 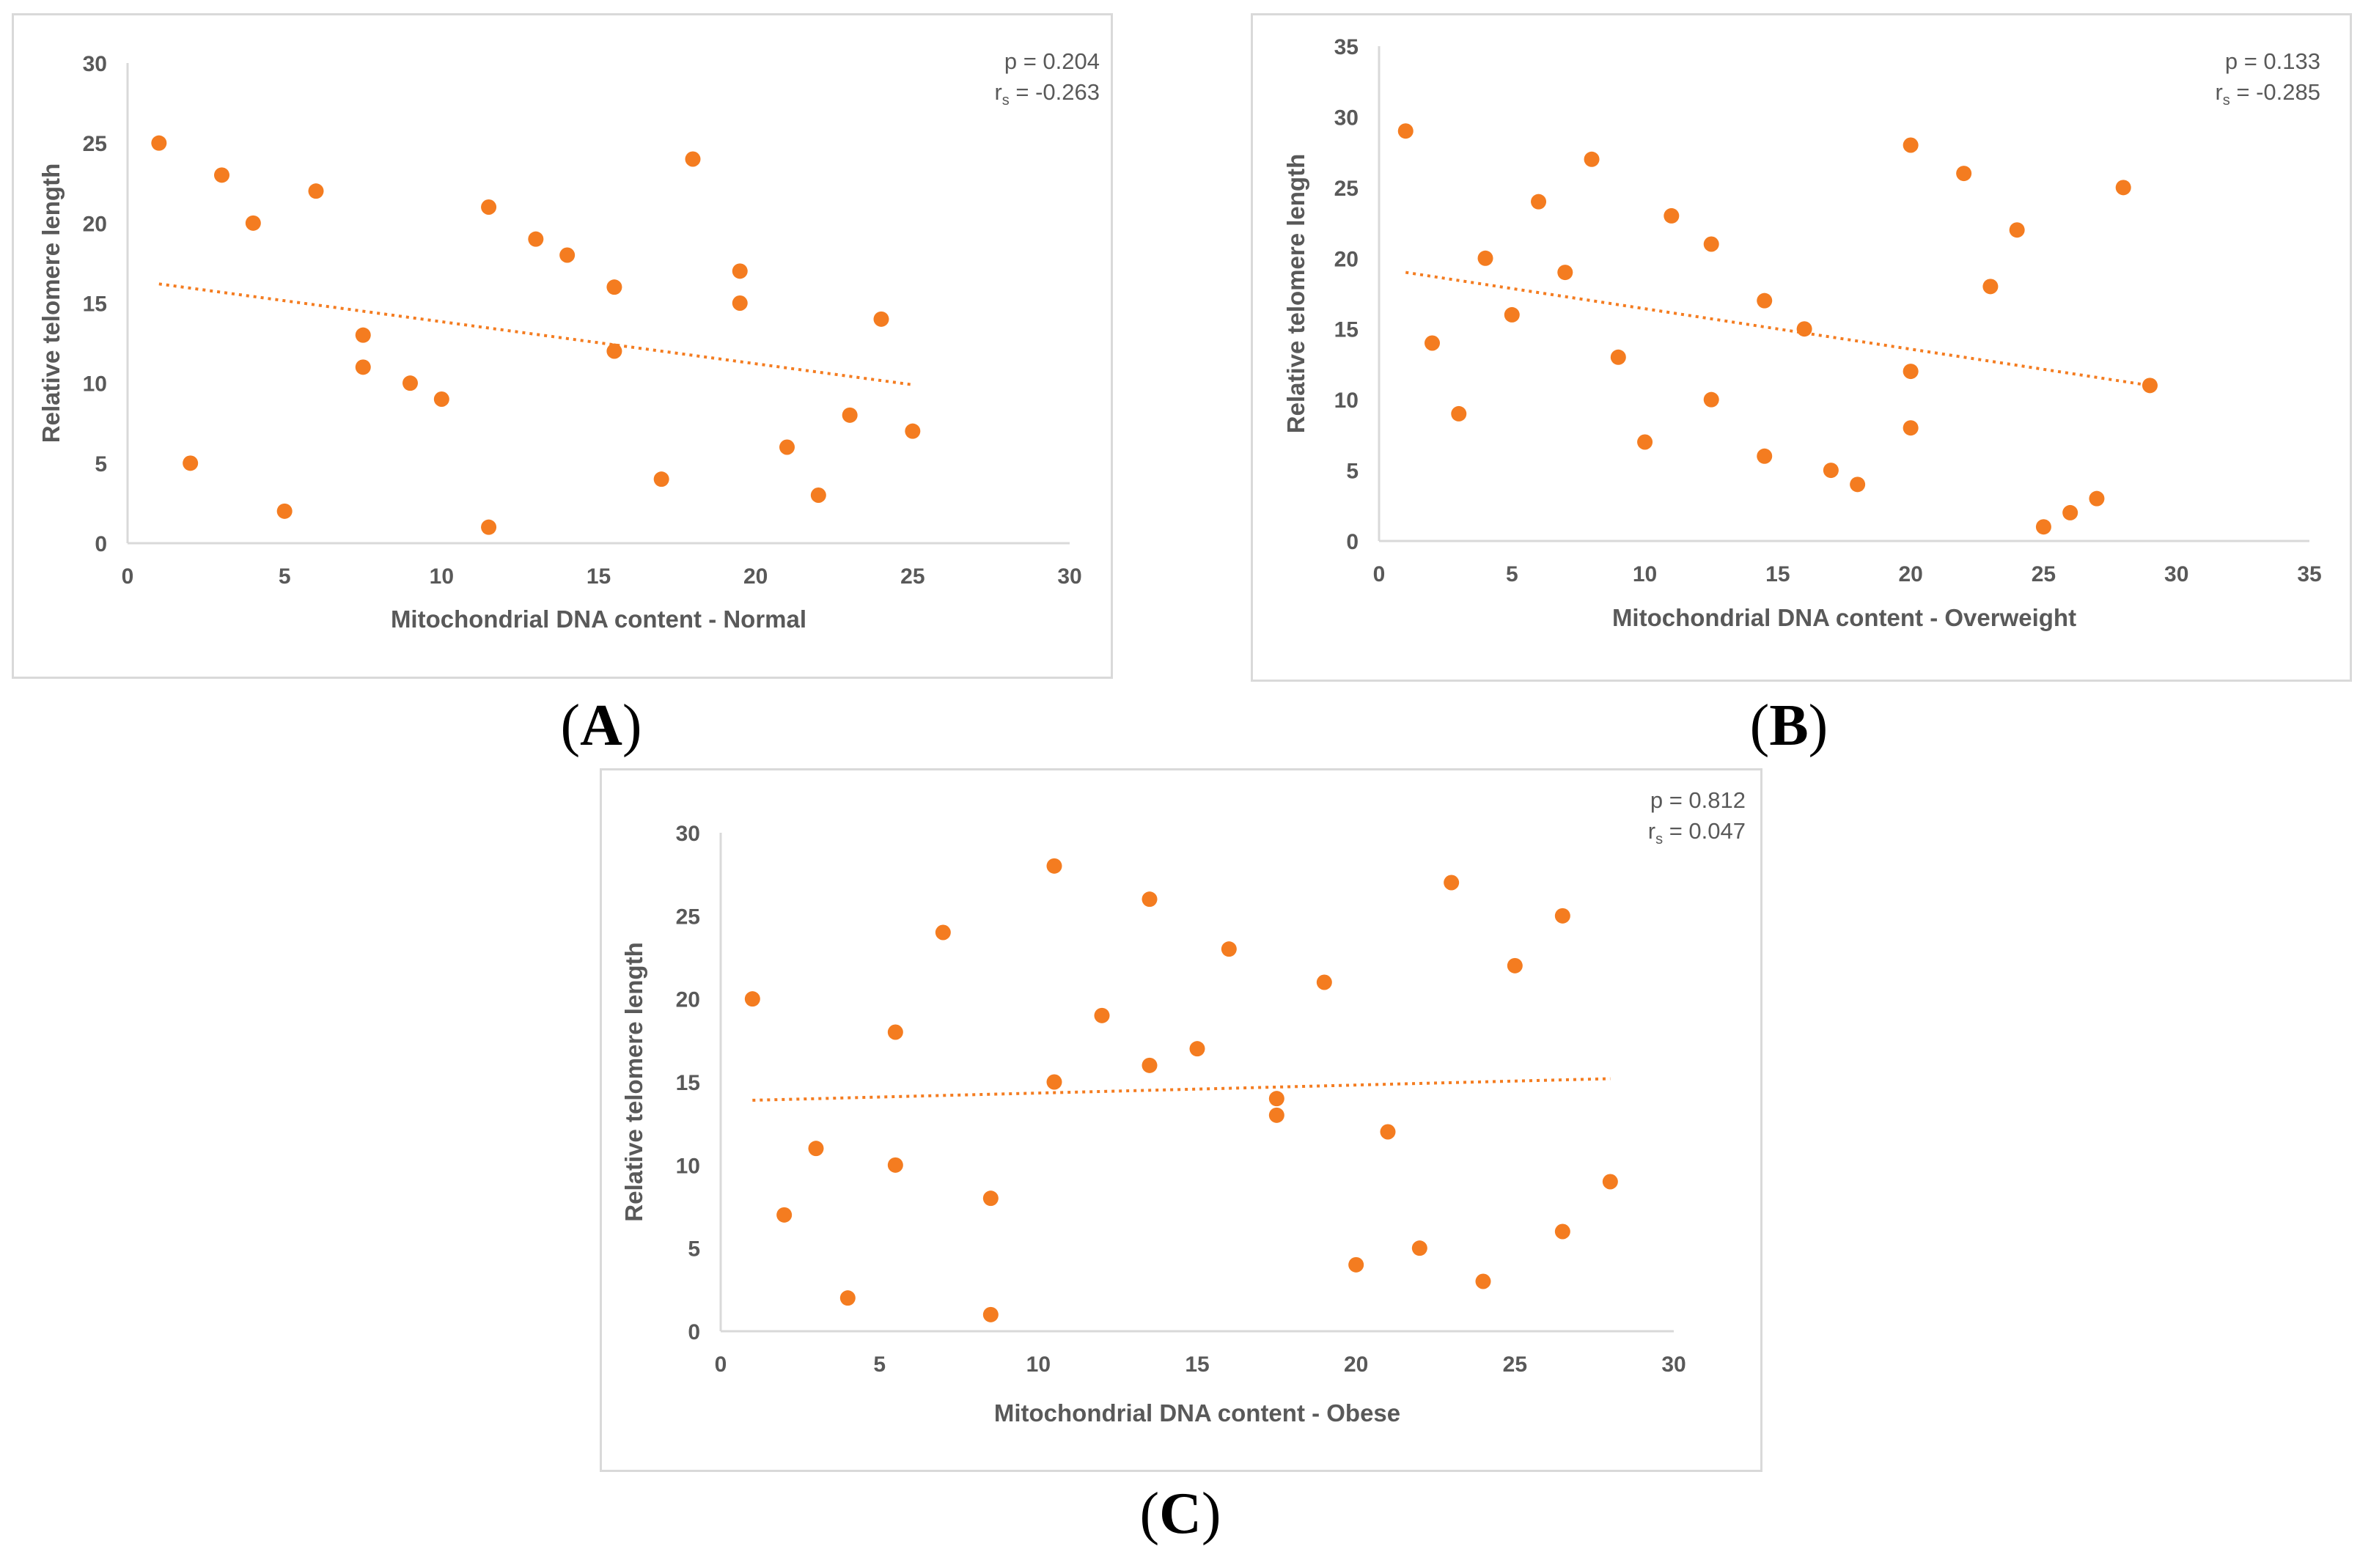 I want to click on y-tick-label-b: 0, so click(x=1352, y=542).